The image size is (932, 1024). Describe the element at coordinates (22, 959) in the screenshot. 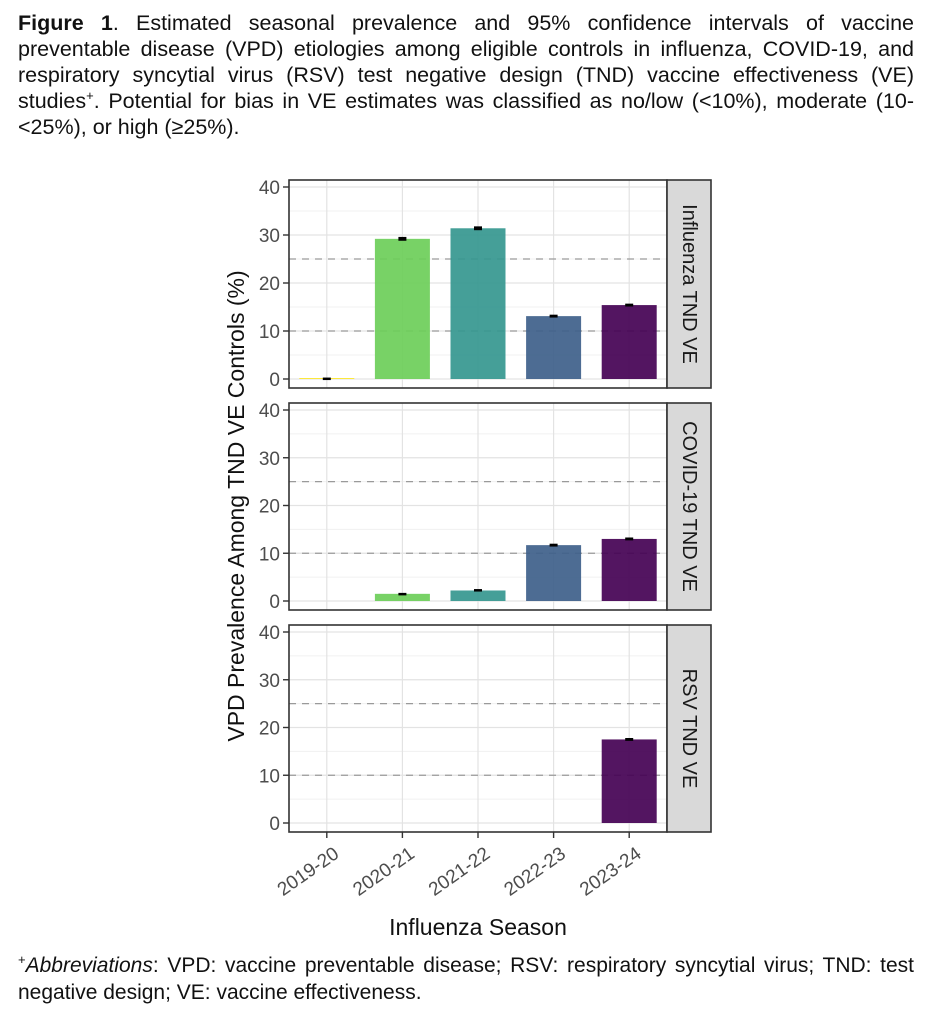

I see `footnote-marker: +` at that location.